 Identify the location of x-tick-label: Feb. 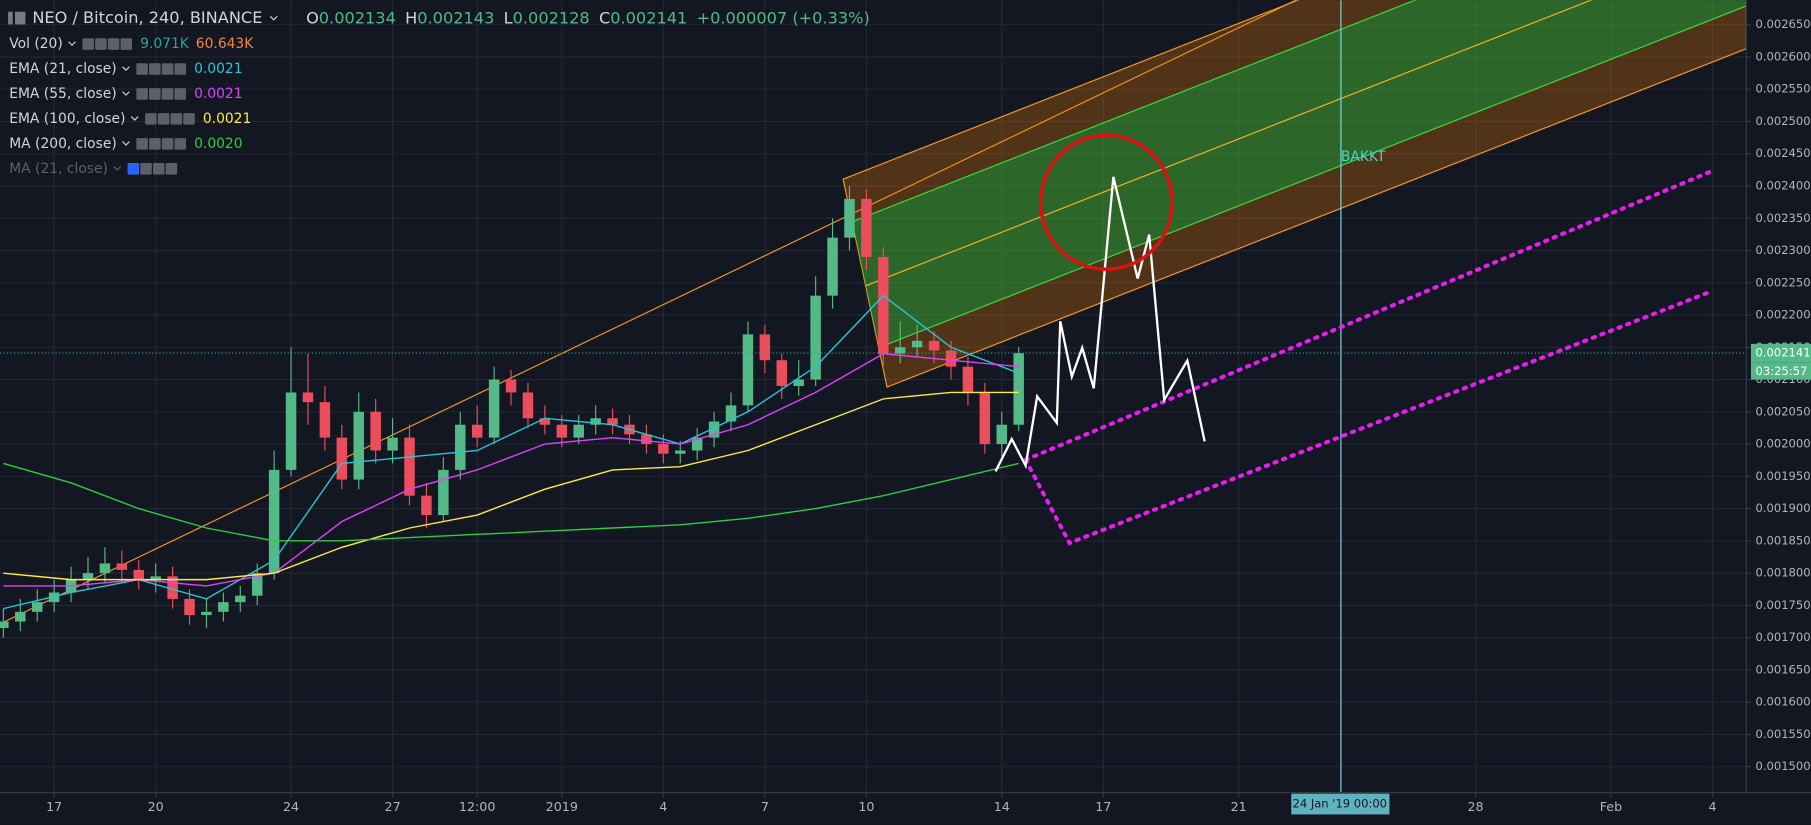
(1611, 806).